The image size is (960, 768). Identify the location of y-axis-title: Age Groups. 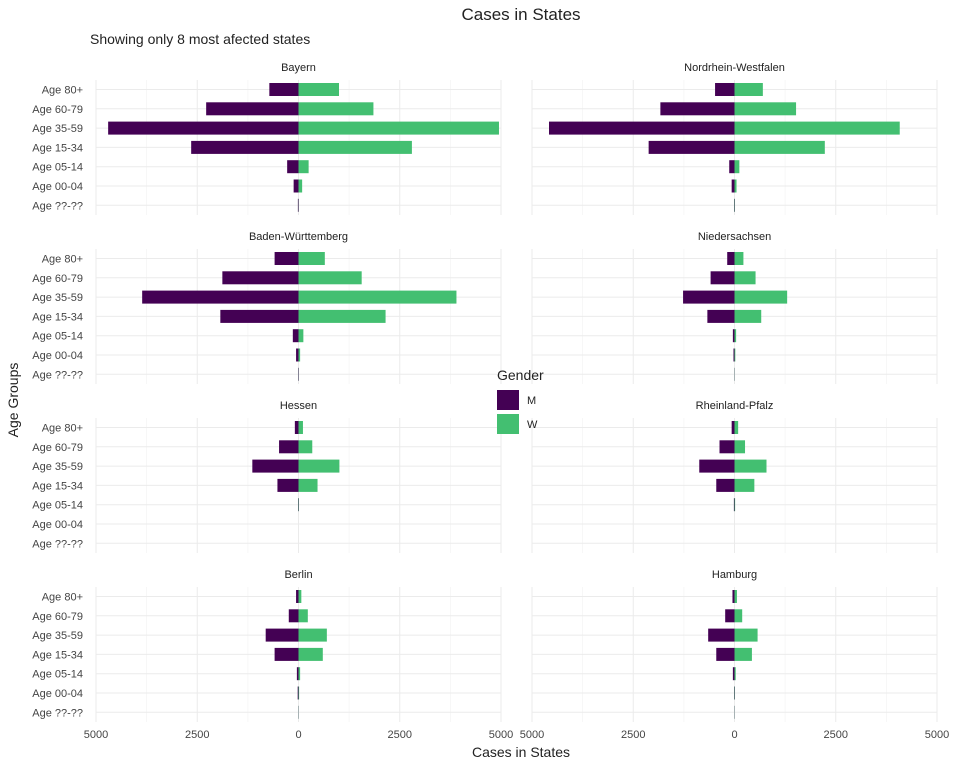
(13, 400).